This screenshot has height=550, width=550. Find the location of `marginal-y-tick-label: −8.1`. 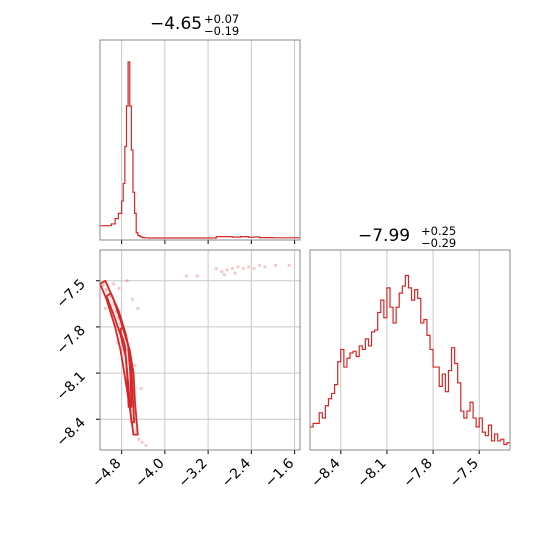

marginal-y-tick-label: −8.1 is located at coordinates (371, 473).